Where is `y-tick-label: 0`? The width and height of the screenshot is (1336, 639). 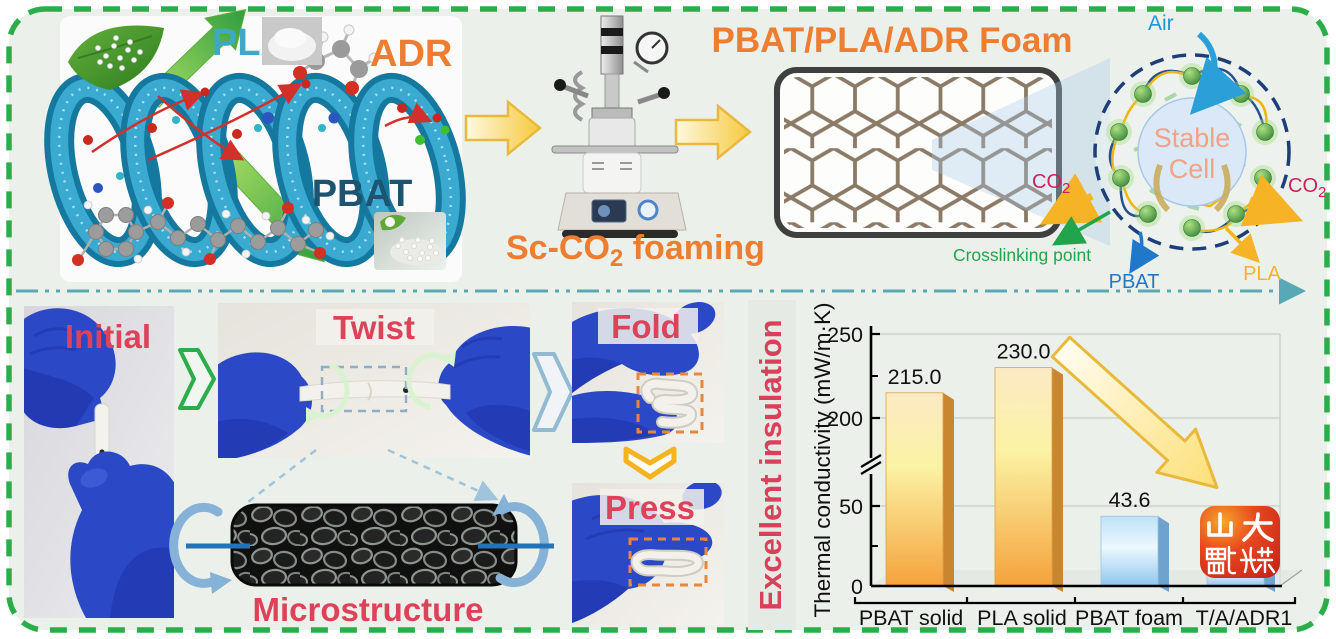
y-tick-label: 0 is located at coordinates (857, 587).